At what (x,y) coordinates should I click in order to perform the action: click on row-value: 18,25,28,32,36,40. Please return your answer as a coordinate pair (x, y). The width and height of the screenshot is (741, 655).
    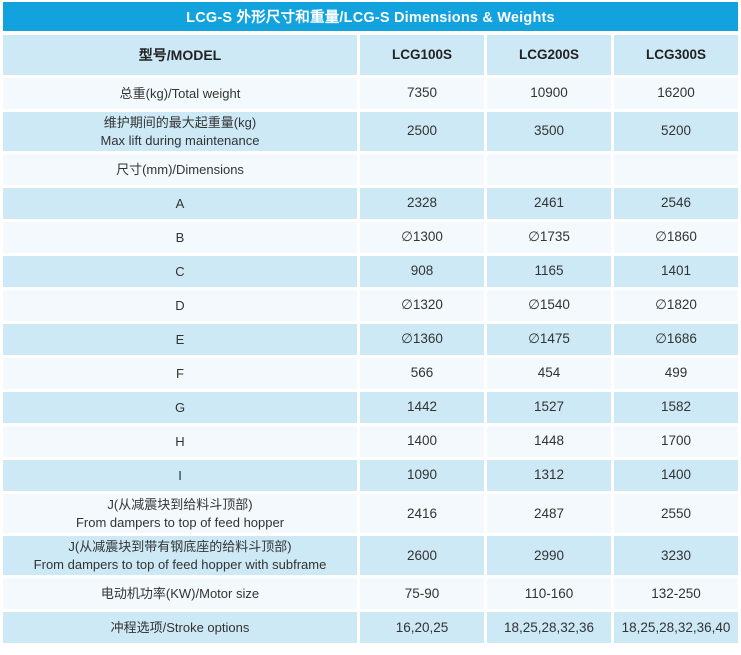
    Looking at the image, I should click on (676, 628).